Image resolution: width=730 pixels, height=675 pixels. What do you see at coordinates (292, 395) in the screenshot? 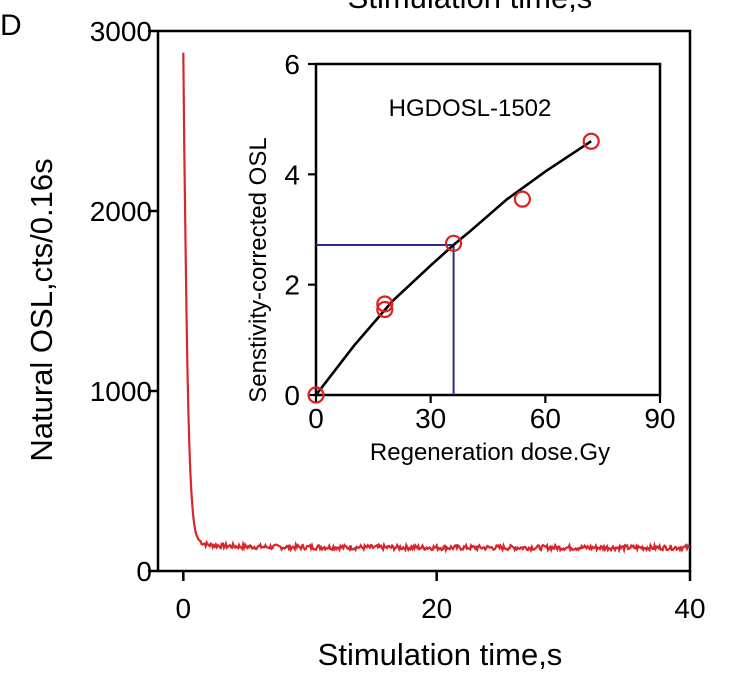
I see `inset-y-tick-label: 0` at bounding box center [292, 395].